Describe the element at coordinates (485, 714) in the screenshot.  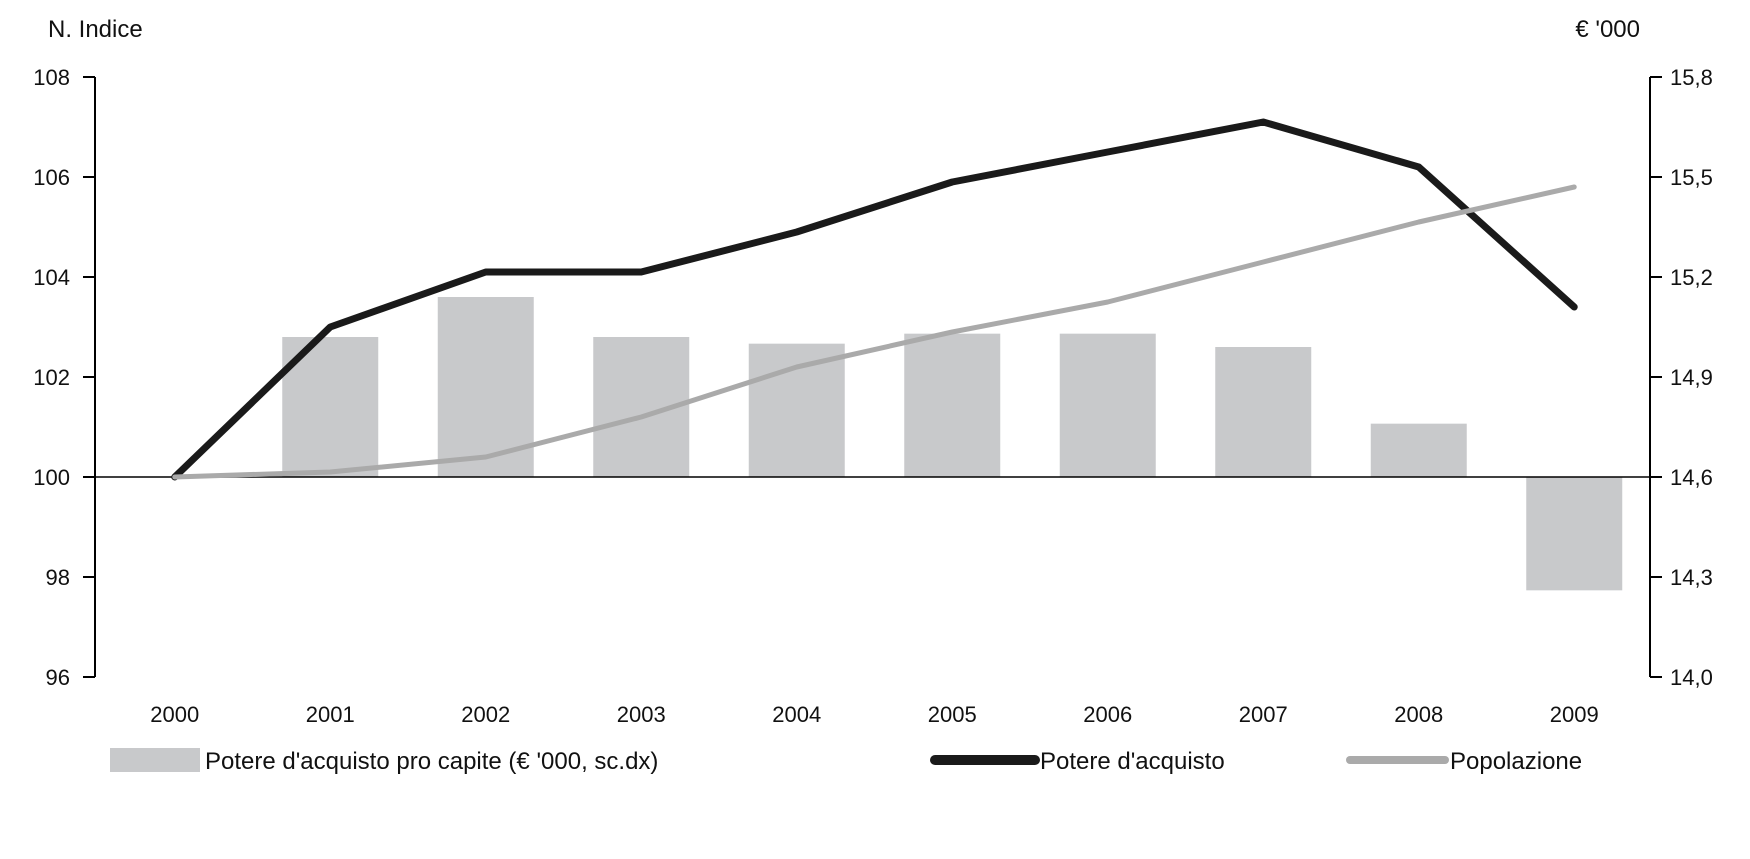
I see `x-tick-label-2002: 2002` at that location.